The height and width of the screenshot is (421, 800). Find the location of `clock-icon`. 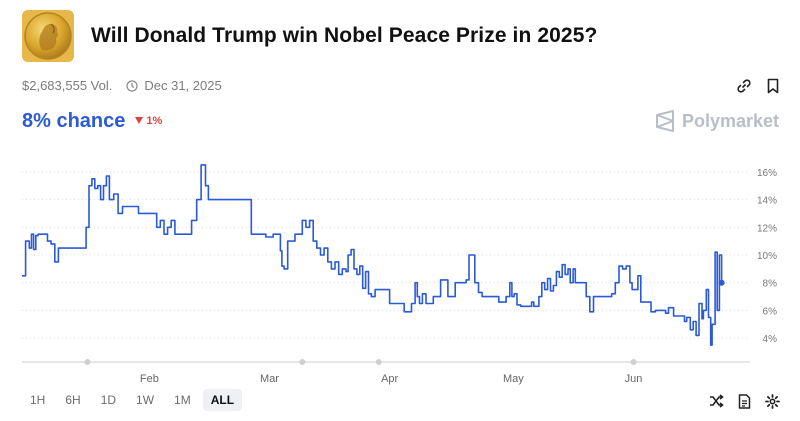

clock-icon is located at coordinates (132, 85).